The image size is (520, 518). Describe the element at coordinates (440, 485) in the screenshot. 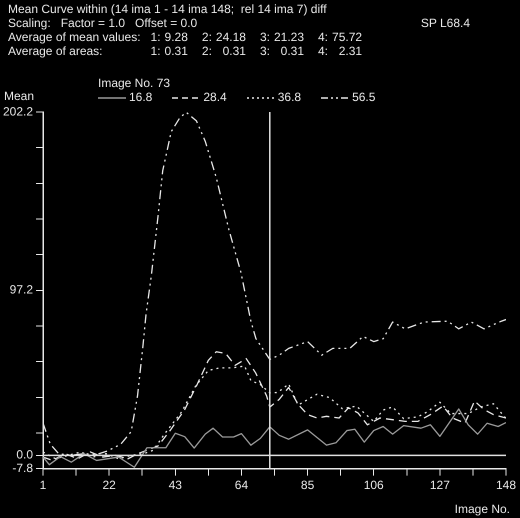

I see `x-tick-label: 127` at that location.